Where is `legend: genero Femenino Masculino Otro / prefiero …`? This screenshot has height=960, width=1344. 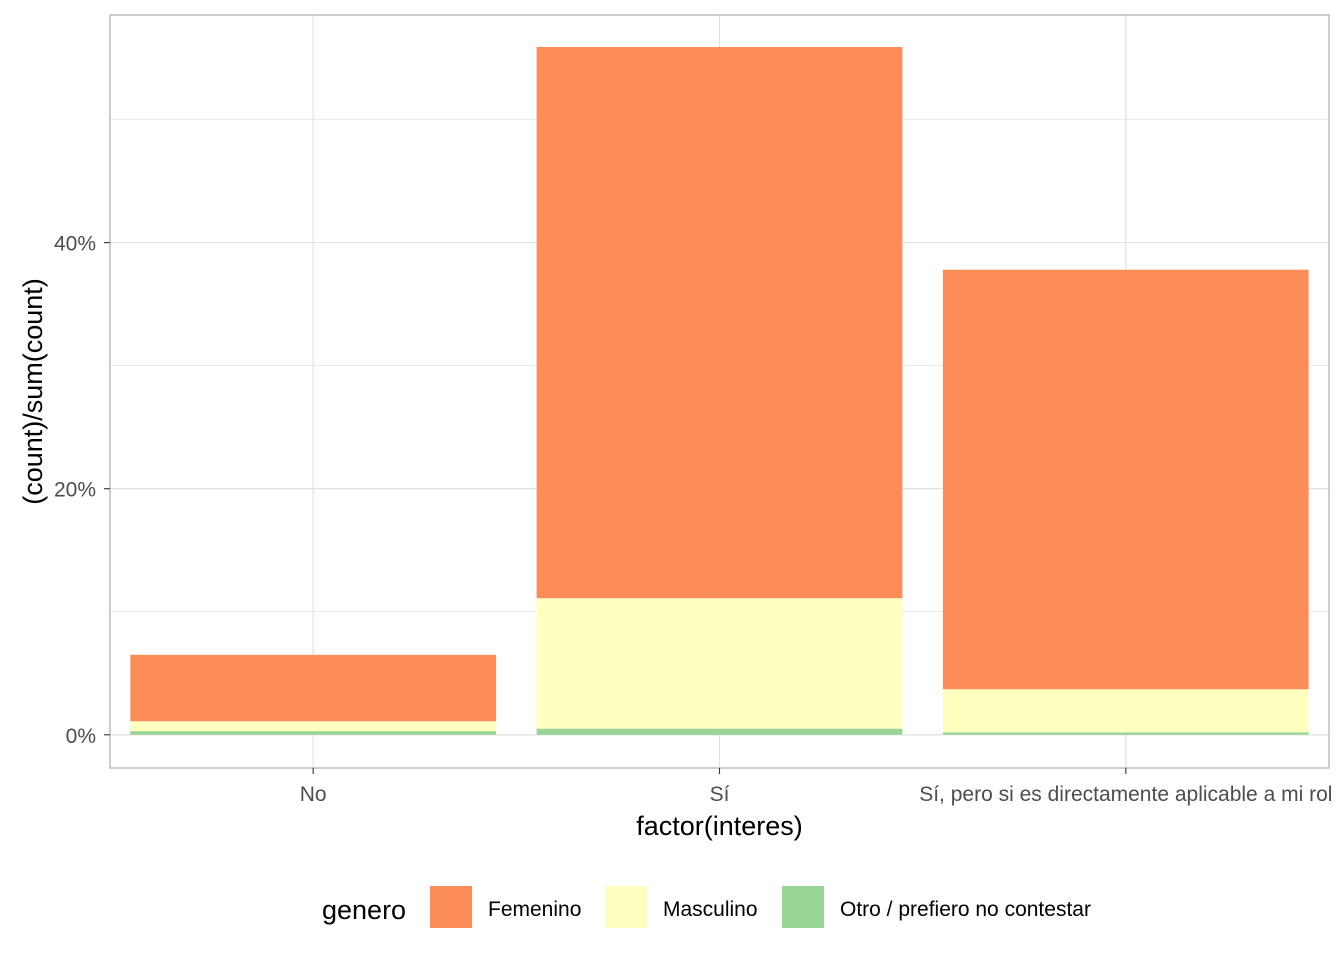
legend: genero Femenino Masculino Otro / prefiero … is located at coordinates (706, 907).